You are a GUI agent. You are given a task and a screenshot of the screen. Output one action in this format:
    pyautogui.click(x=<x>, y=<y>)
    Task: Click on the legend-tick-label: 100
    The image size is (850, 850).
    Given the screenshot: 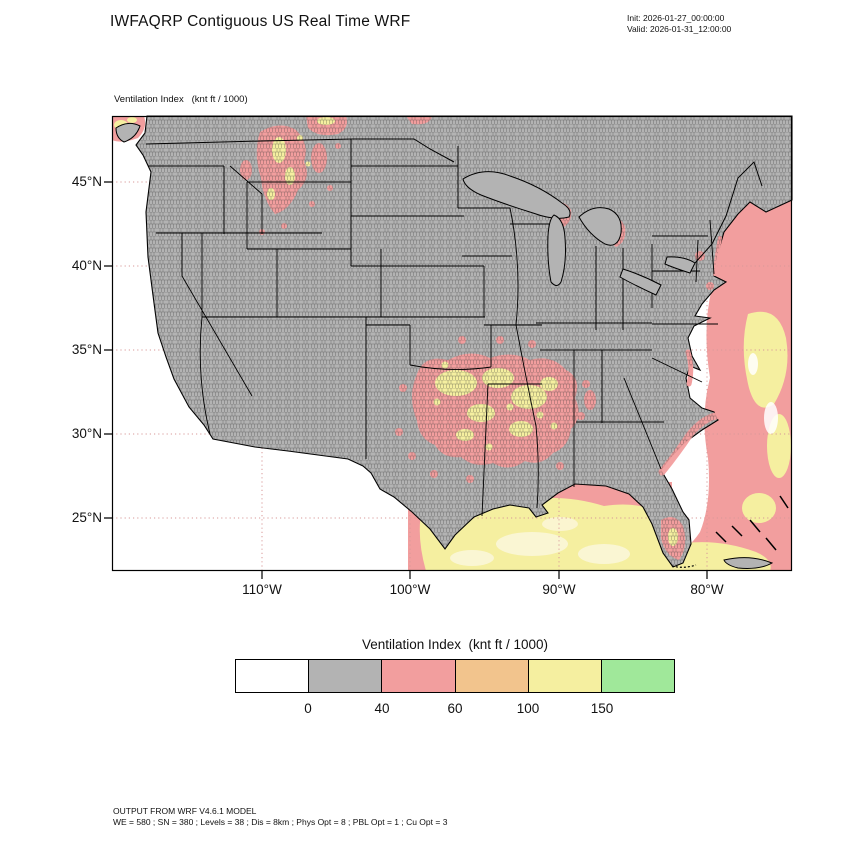 What is the action you would take?
    pyautogui.click(x=528, y=708)
    